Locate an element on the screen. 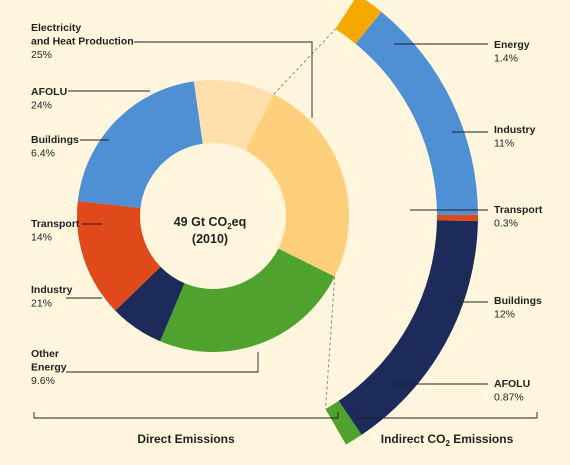  label-value: 14% is located at coordinates (41, 238).